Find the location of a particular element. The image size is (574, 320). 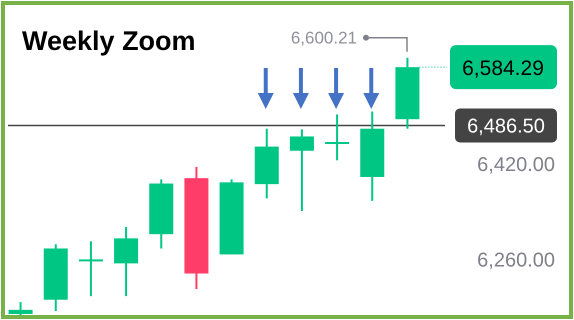

ref-line-label: 6,486.50 is located at coordinates (506, 126).